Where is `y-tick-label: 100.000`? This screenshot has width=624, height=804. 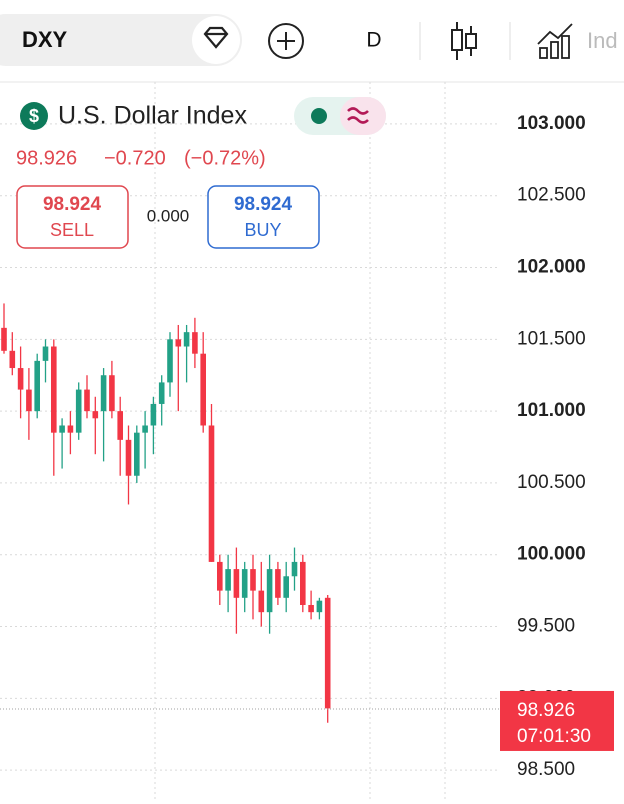 y-tick-label: 100.000 is located at coordinates (551, 554).